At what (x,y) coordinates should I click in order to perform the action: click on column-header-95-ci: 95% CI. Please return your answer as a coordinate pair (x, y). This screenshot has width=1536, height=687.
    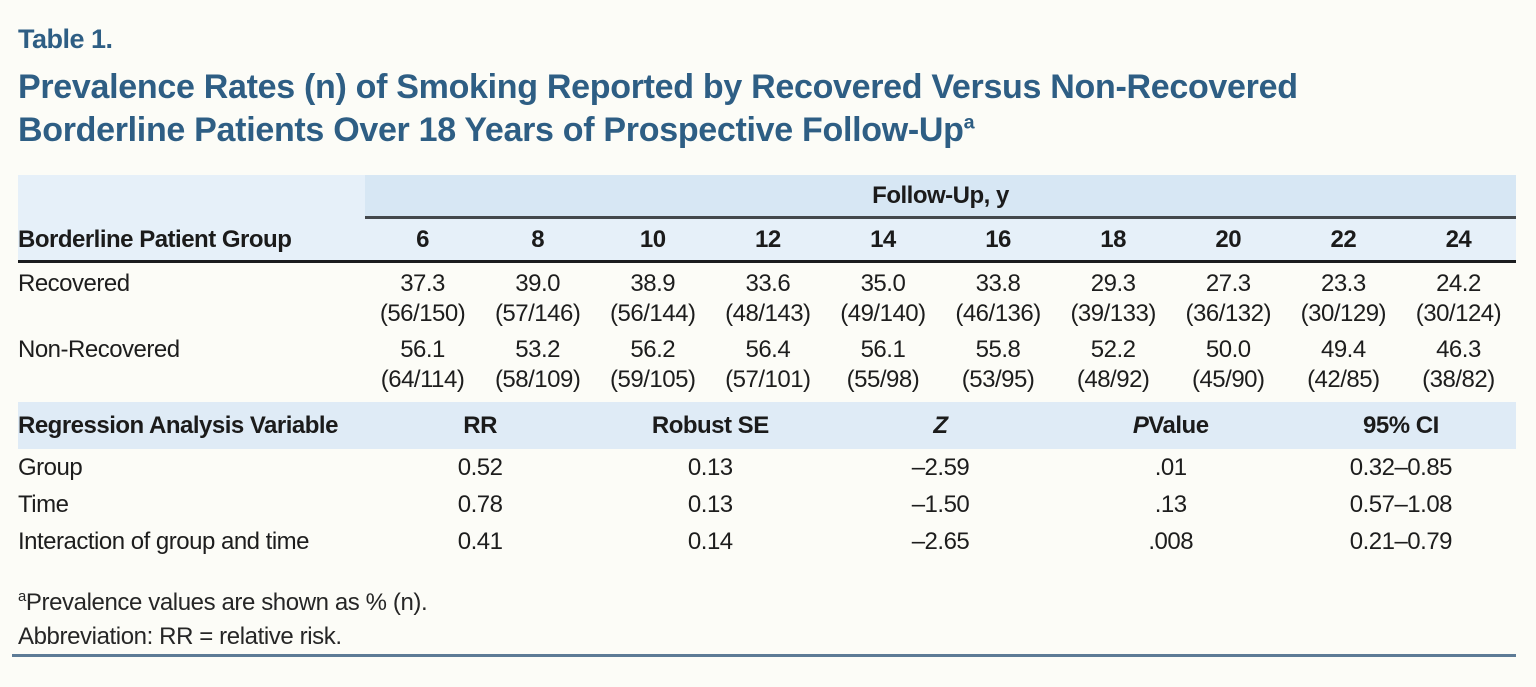
    Looking at the image, I should click on (1400, 425).